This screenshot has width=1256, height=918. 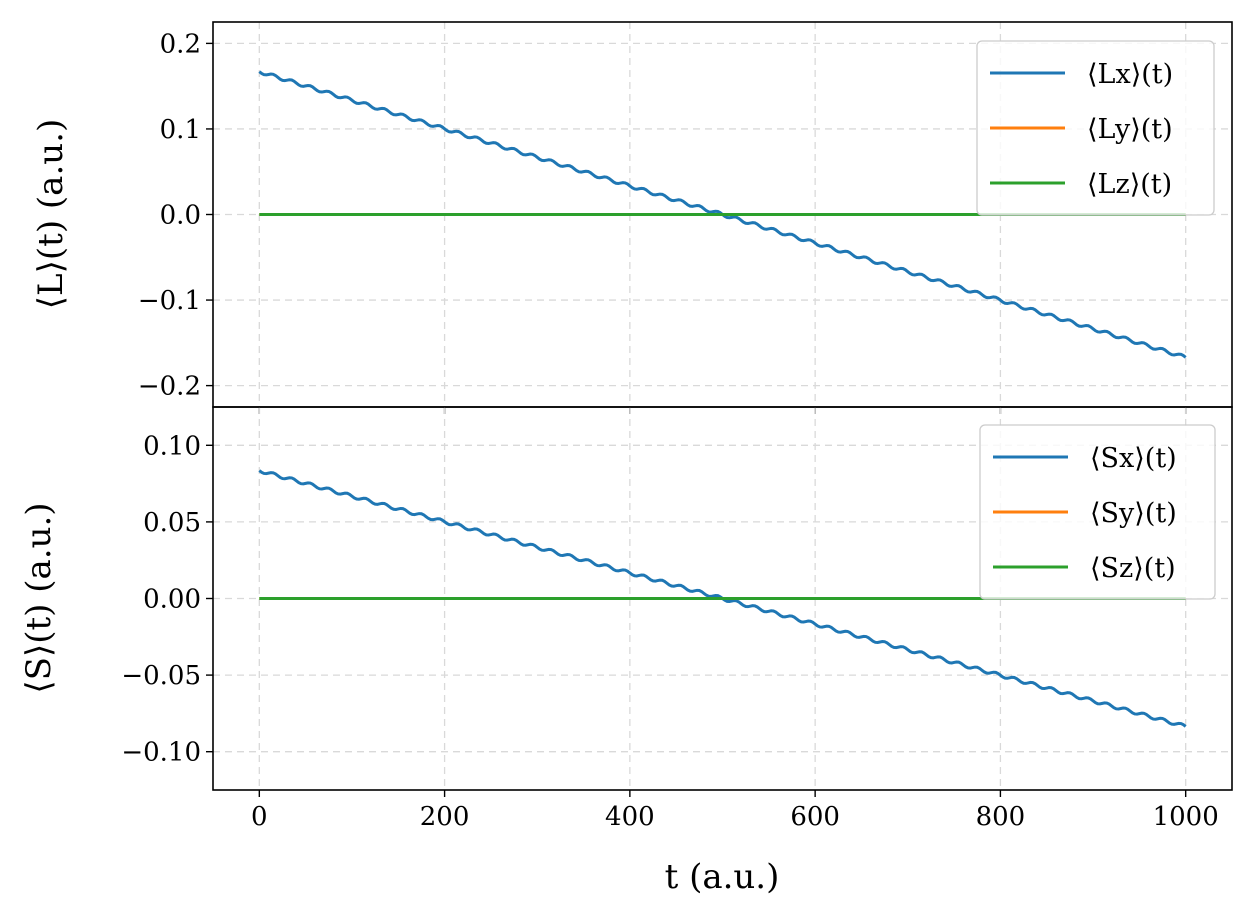 I want to click on y-tick-label: 0.2, so click(x=180, y=44).